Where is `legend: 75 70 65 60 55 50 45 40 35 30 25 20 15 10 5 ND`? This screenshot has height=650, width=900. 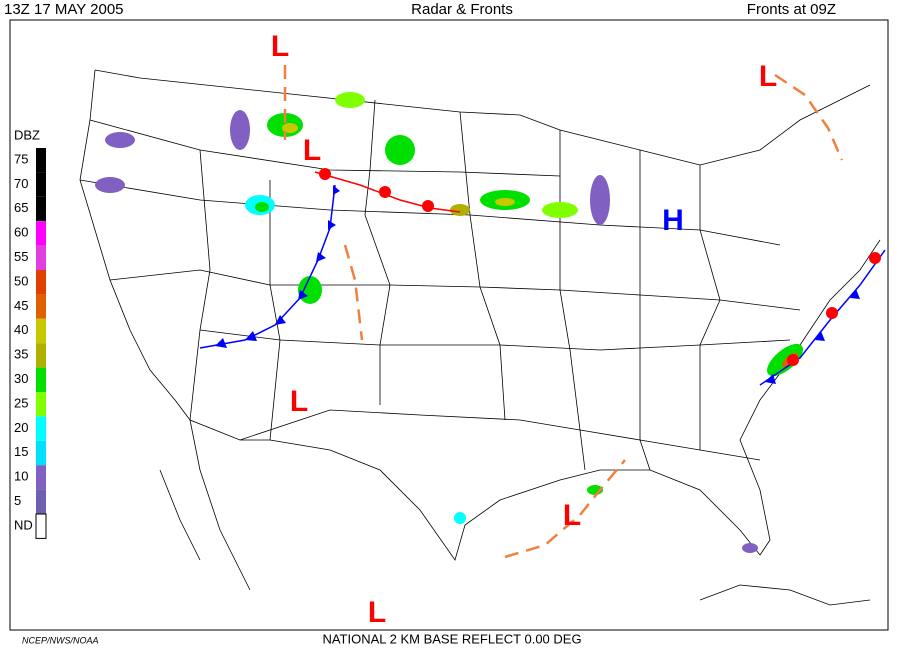 legend: 75 70 65 60 55 50 45 40 35 30 25 20 15 10 5 ND is located at coordinates (30, 343).